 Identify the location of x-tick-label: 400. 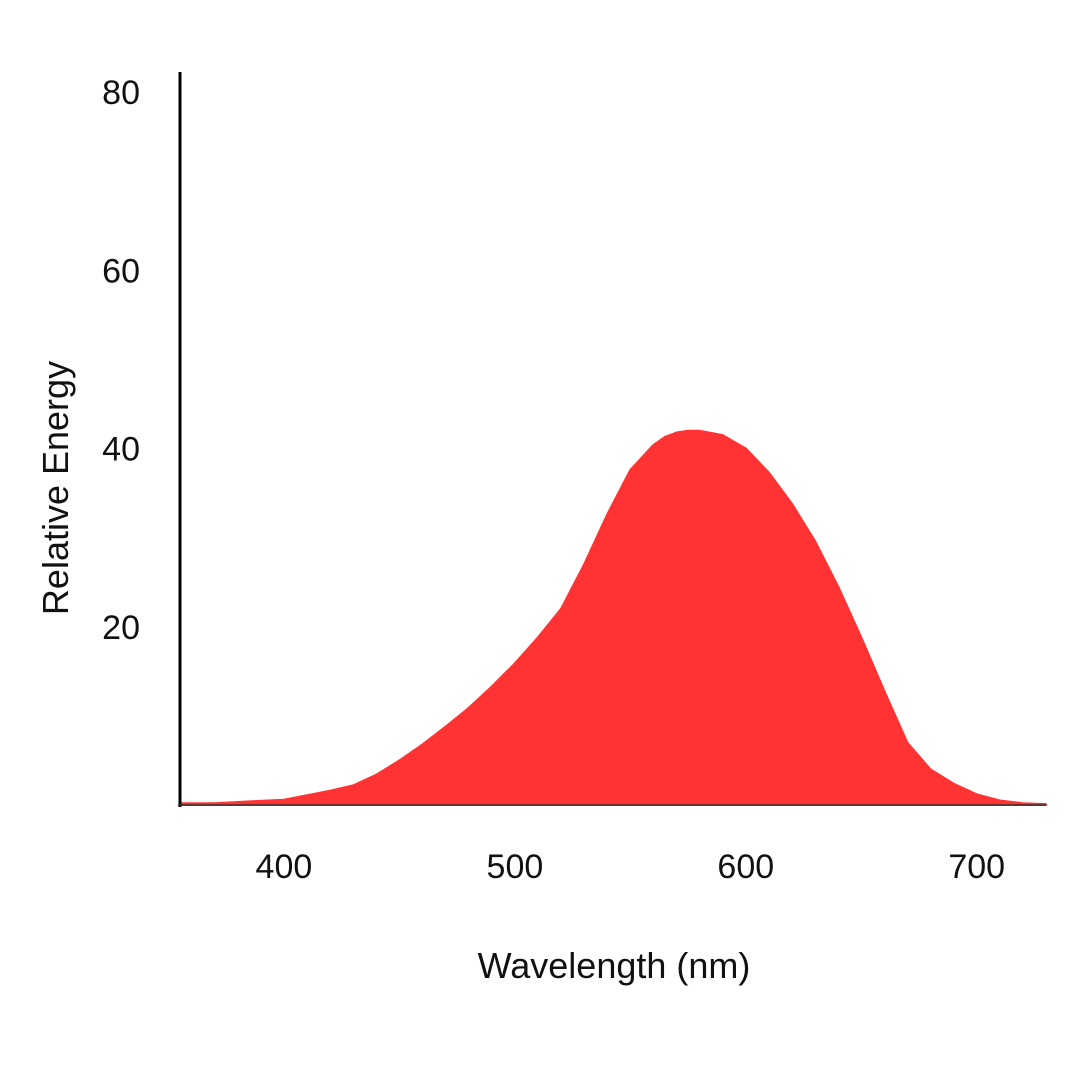
(284, 867).